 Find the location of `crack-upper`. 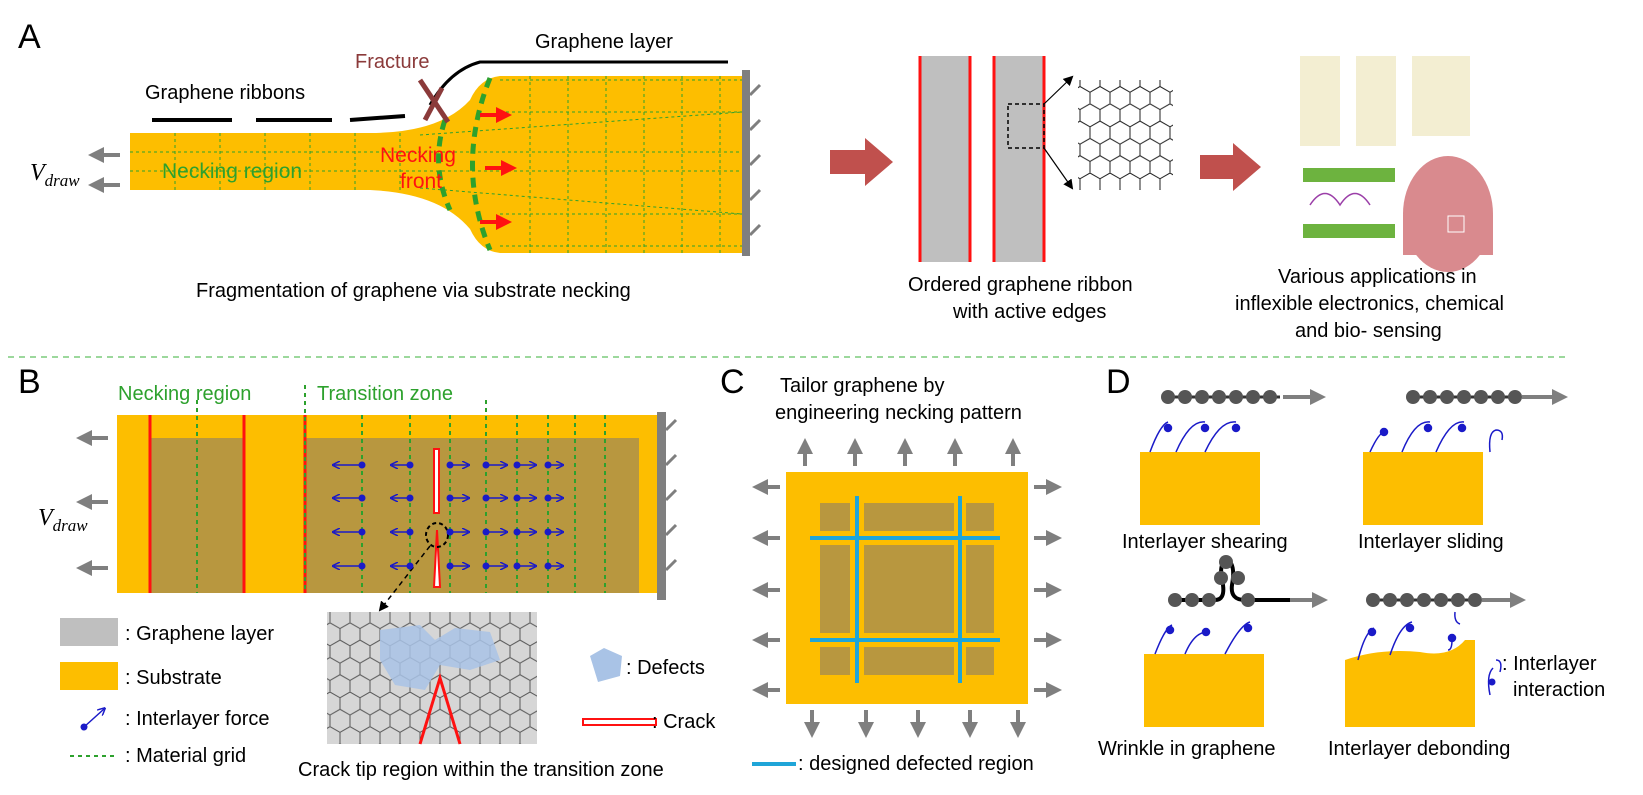

crack-upper is located at coordinates (436, 481).